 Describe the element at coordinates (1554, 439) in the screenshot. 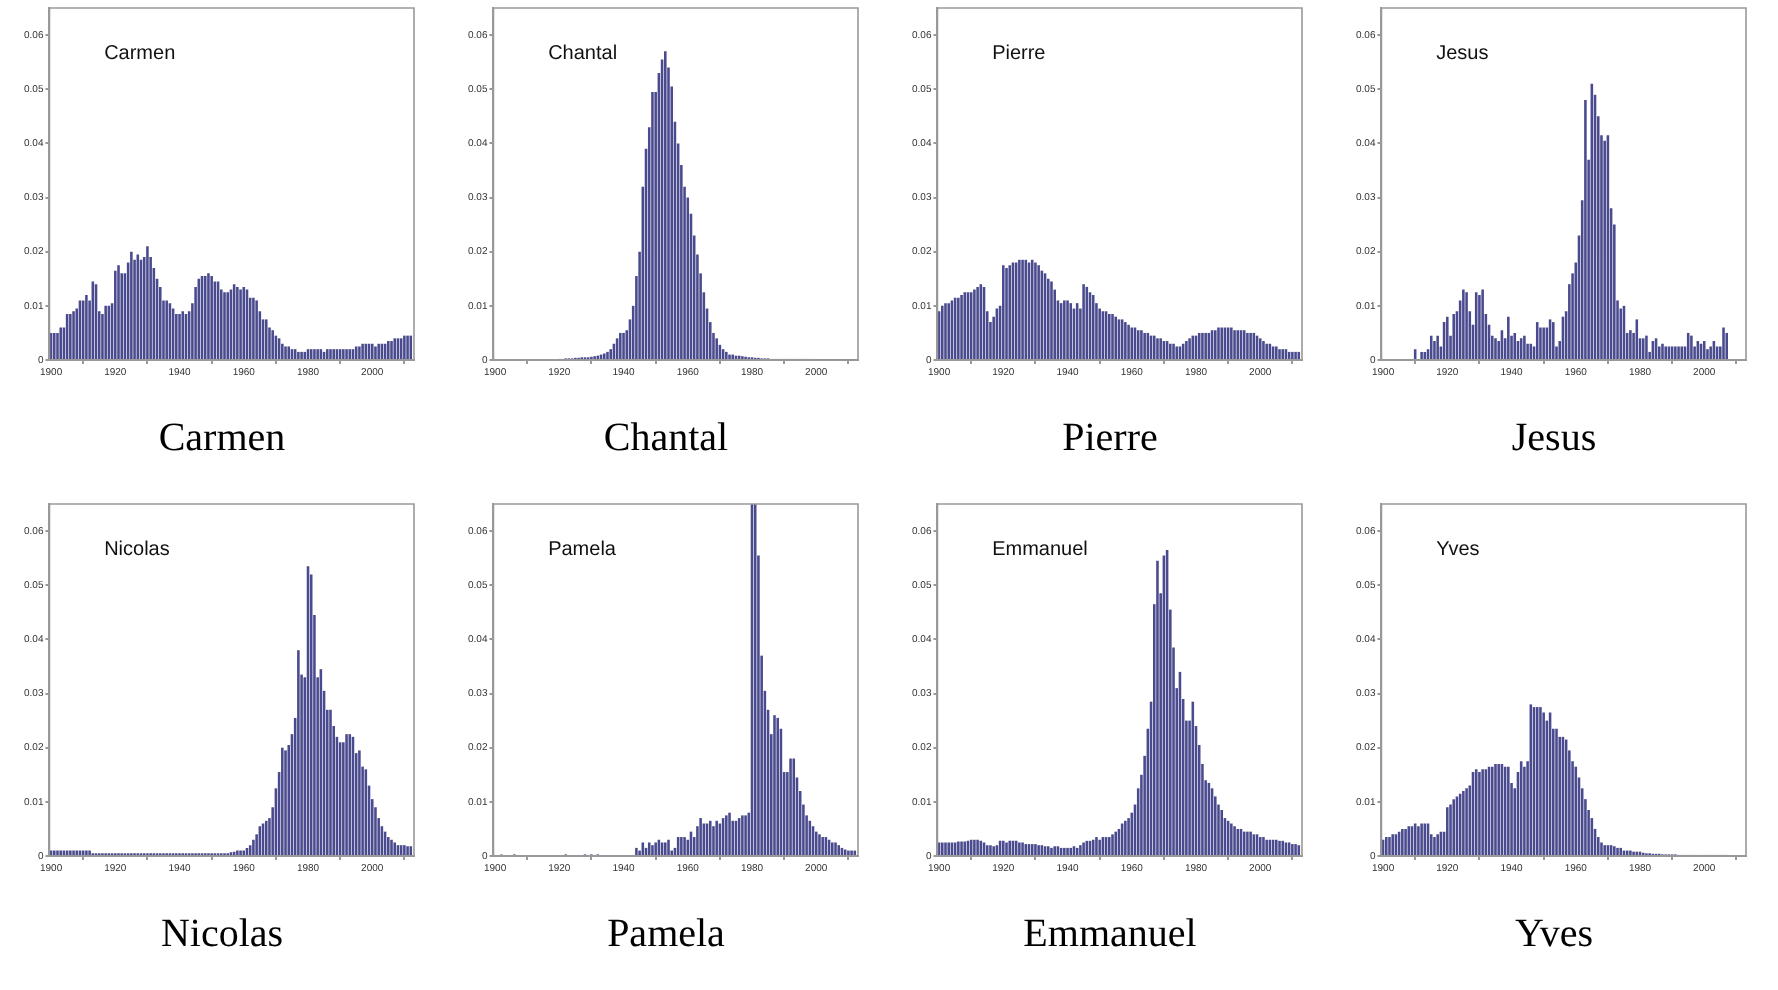

I see `text: Jesus` at that location.